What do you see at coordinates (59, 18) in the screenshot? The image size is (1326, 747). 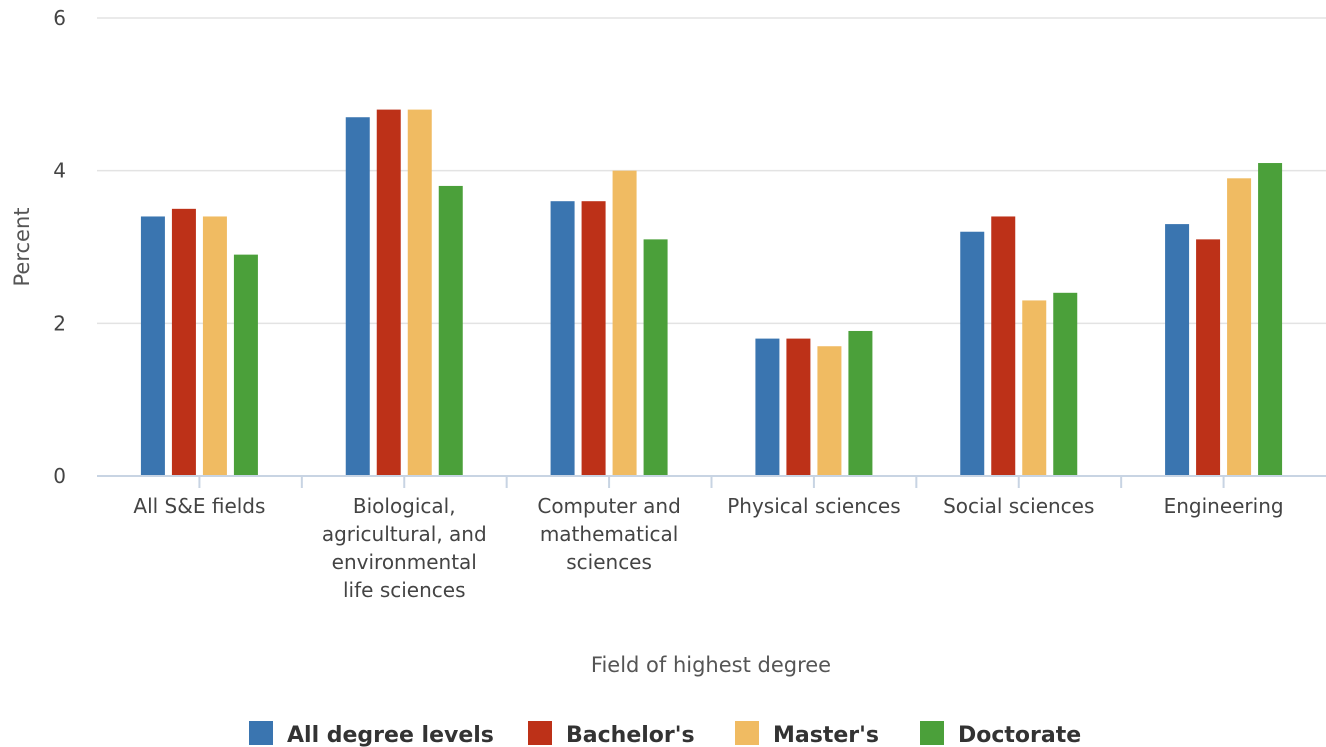 I see `y-tick-label: 6` at bounding box center [59, 18].